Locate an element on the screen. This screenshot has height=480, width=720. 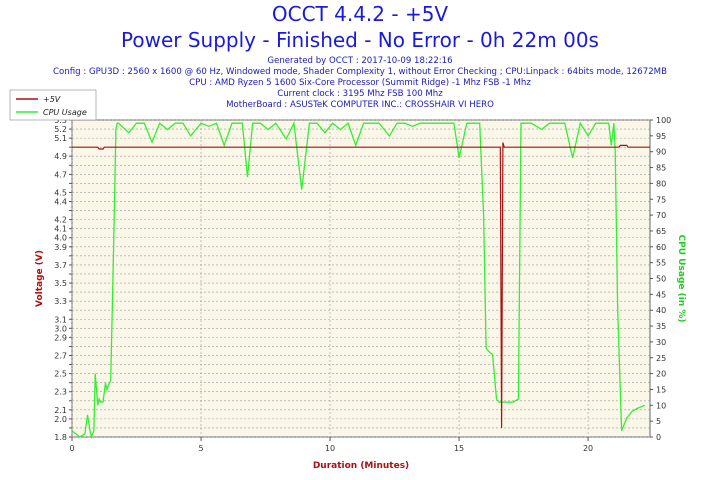
y-left-tick-label: 5.3 is located at coordinates (60, 120).